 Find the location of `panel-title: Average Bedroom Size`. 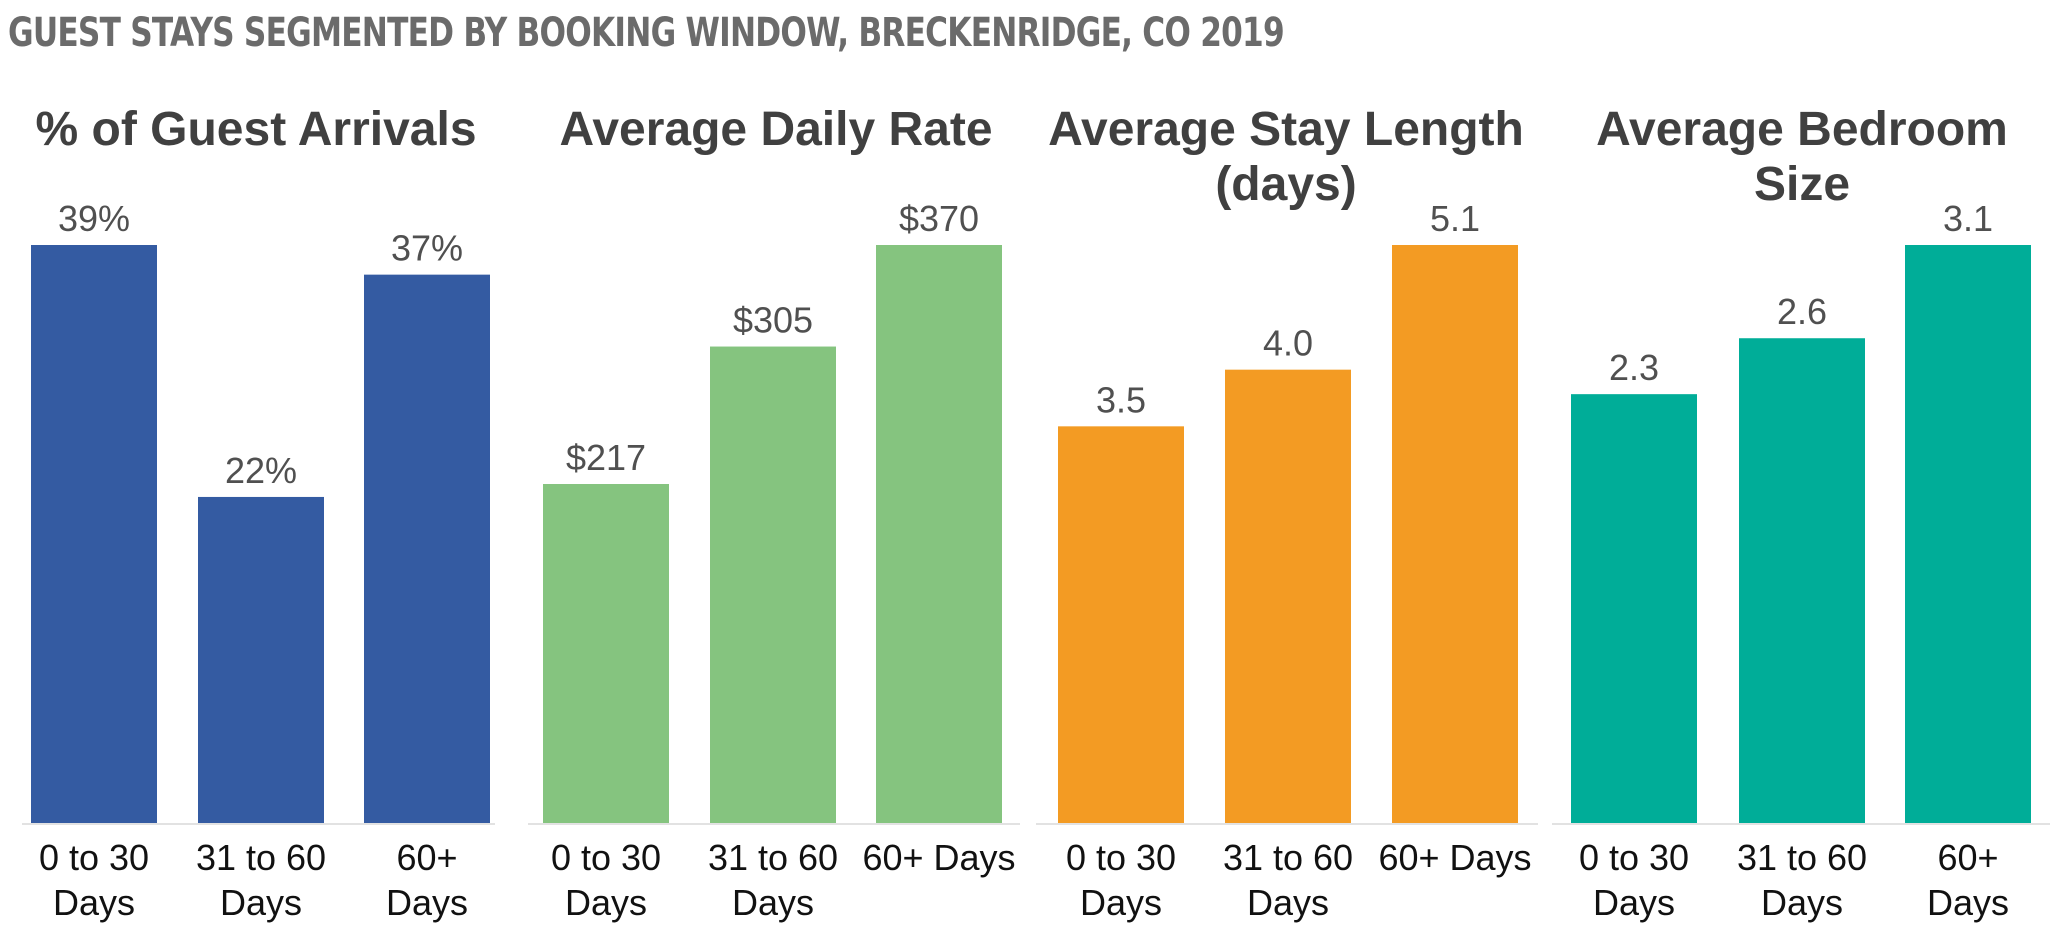

panel-title: Average Bedroom Size is located at coordinates (1802, 157).